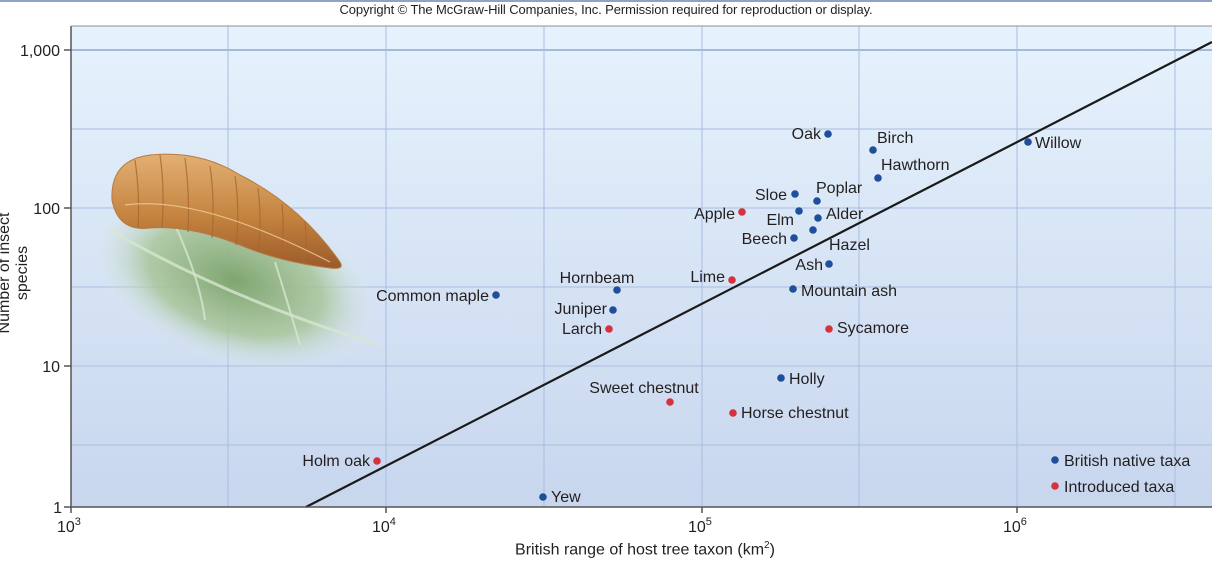 The image size is (1212, 562). Describe the element at coordinates (714, 214) in the screenshot. I see `point-label: Apple` at that location.